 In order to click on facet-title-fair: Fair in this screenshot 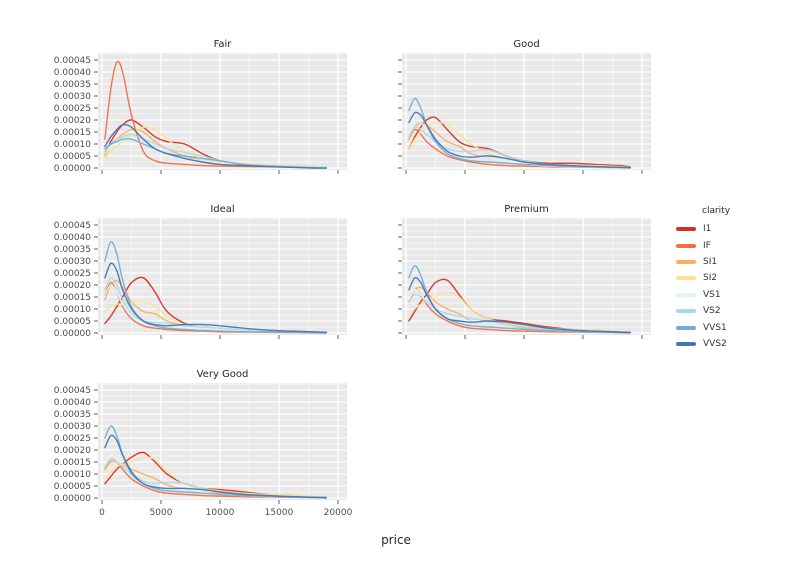, I will do `click(223, 44)`.